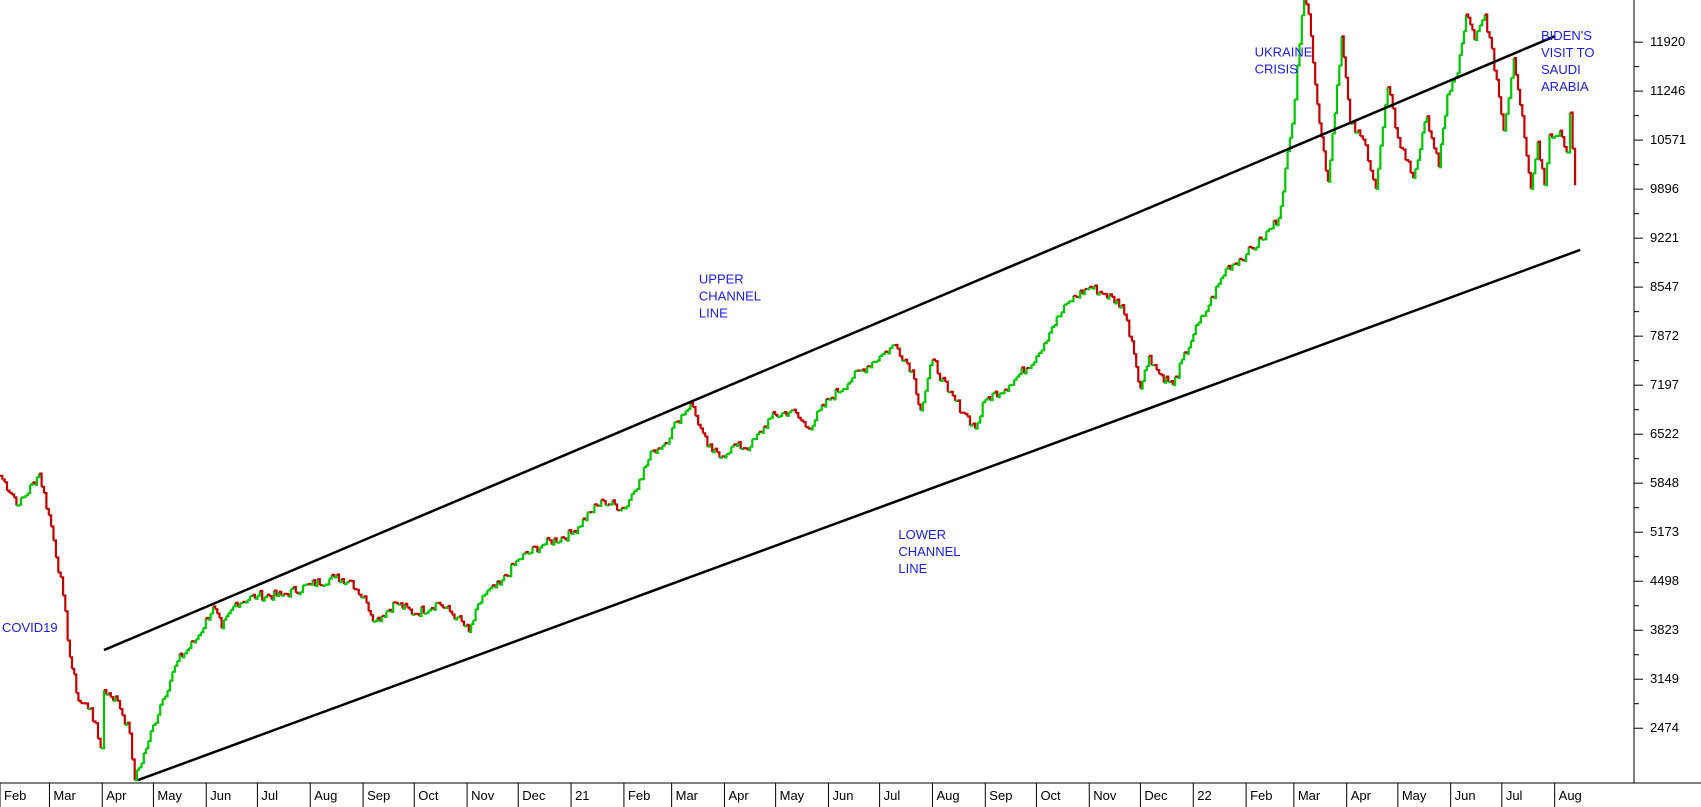 The height and width of the screenshot is (807, 1701). I want to click on x-tick-label: Feb, so click(1261, 795).